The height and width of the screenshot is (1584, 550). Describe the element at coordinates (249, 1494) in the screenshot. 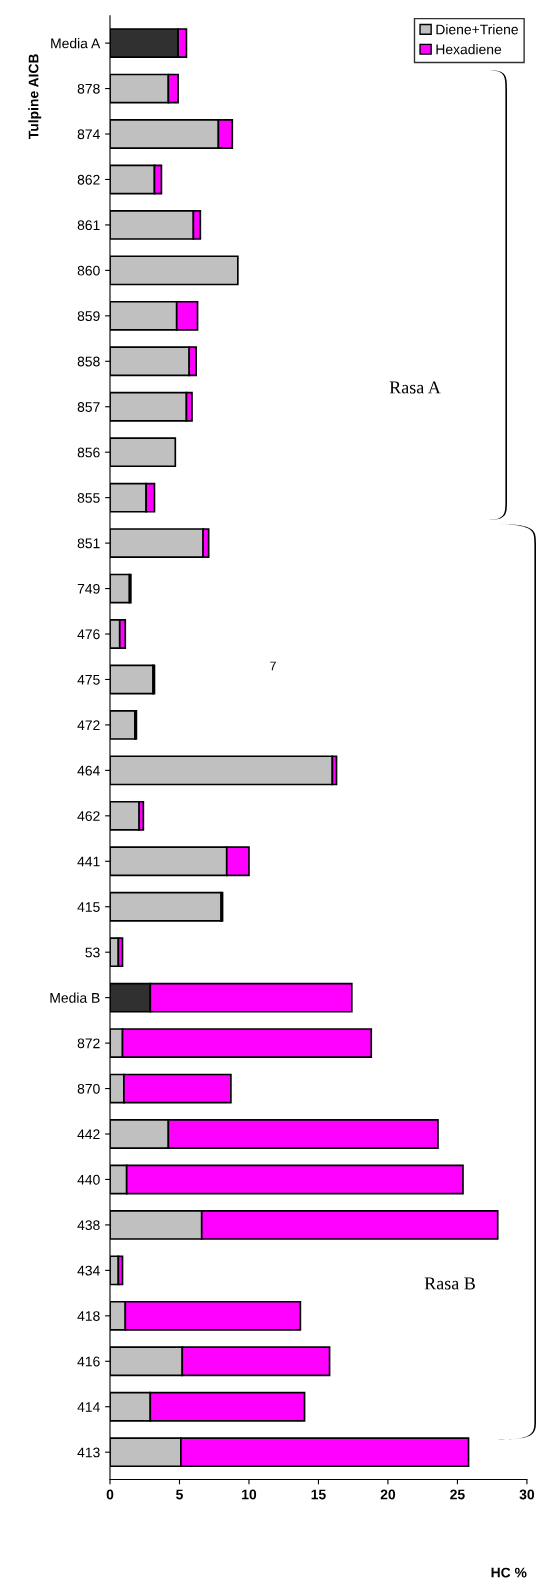

I see `x-tick-label: 10` at that location.